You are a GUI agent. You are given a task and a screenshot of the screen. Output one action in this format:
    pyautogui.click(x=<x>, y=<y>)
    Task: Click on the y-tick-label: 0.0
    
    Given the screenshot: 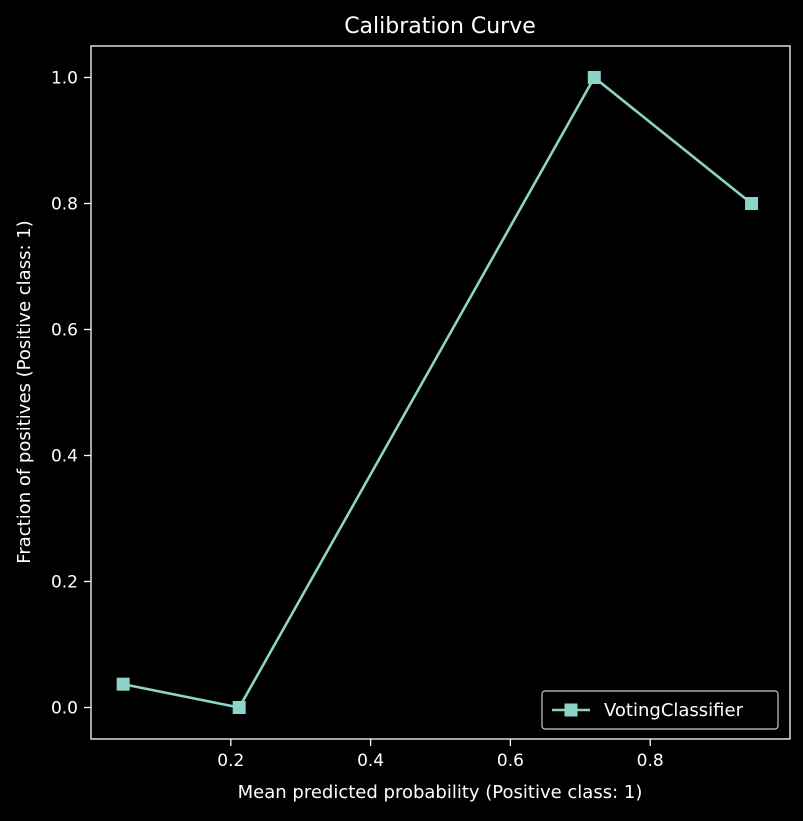 What is the action you would take?
    pyautogui.click(x=64, y=709)
    